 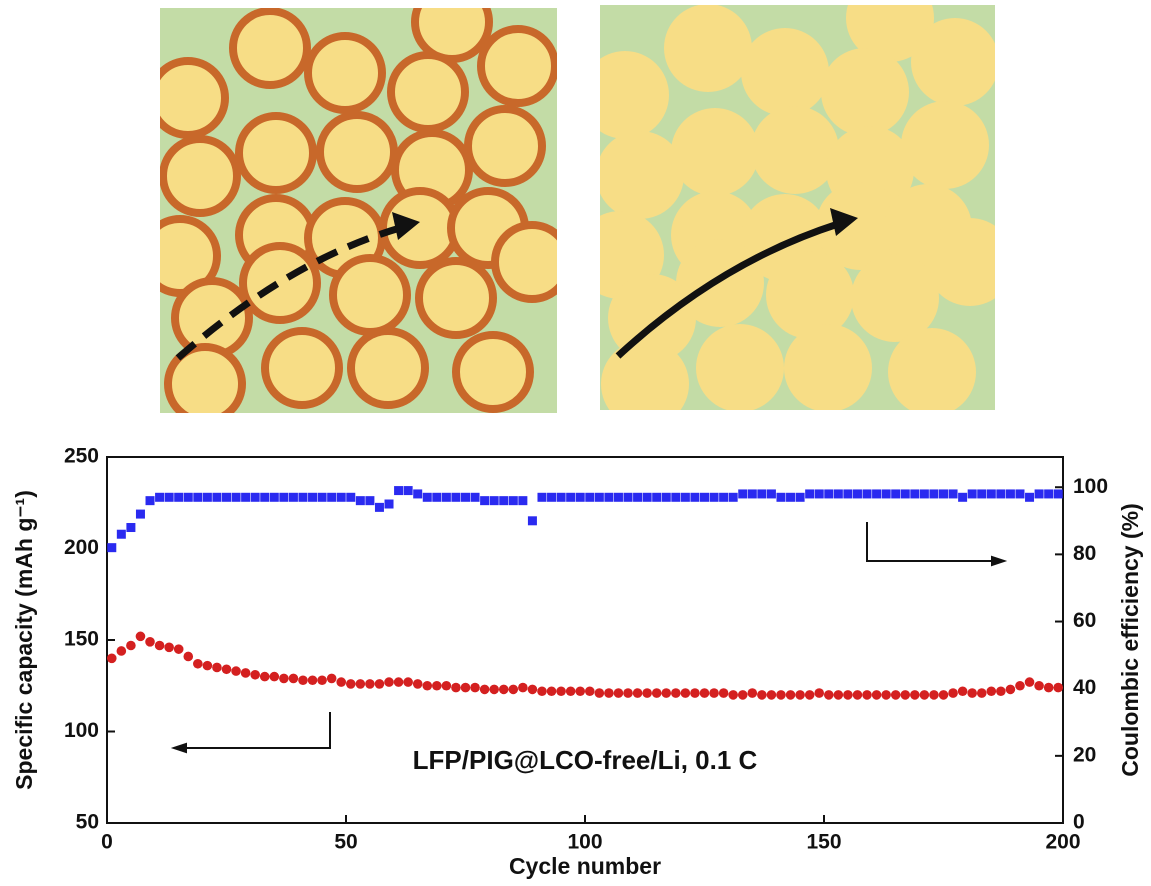 What do you see at coordinates (81, 639) in the screenshot?
I see `y-tick-label: 150` at bounding box center [81, 639].